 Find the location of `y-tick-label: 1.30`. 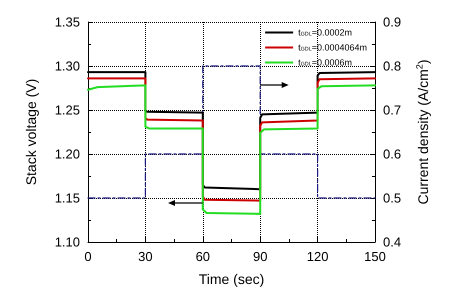

y-tick-label: 1.30 is located at coordinates (67, 66).